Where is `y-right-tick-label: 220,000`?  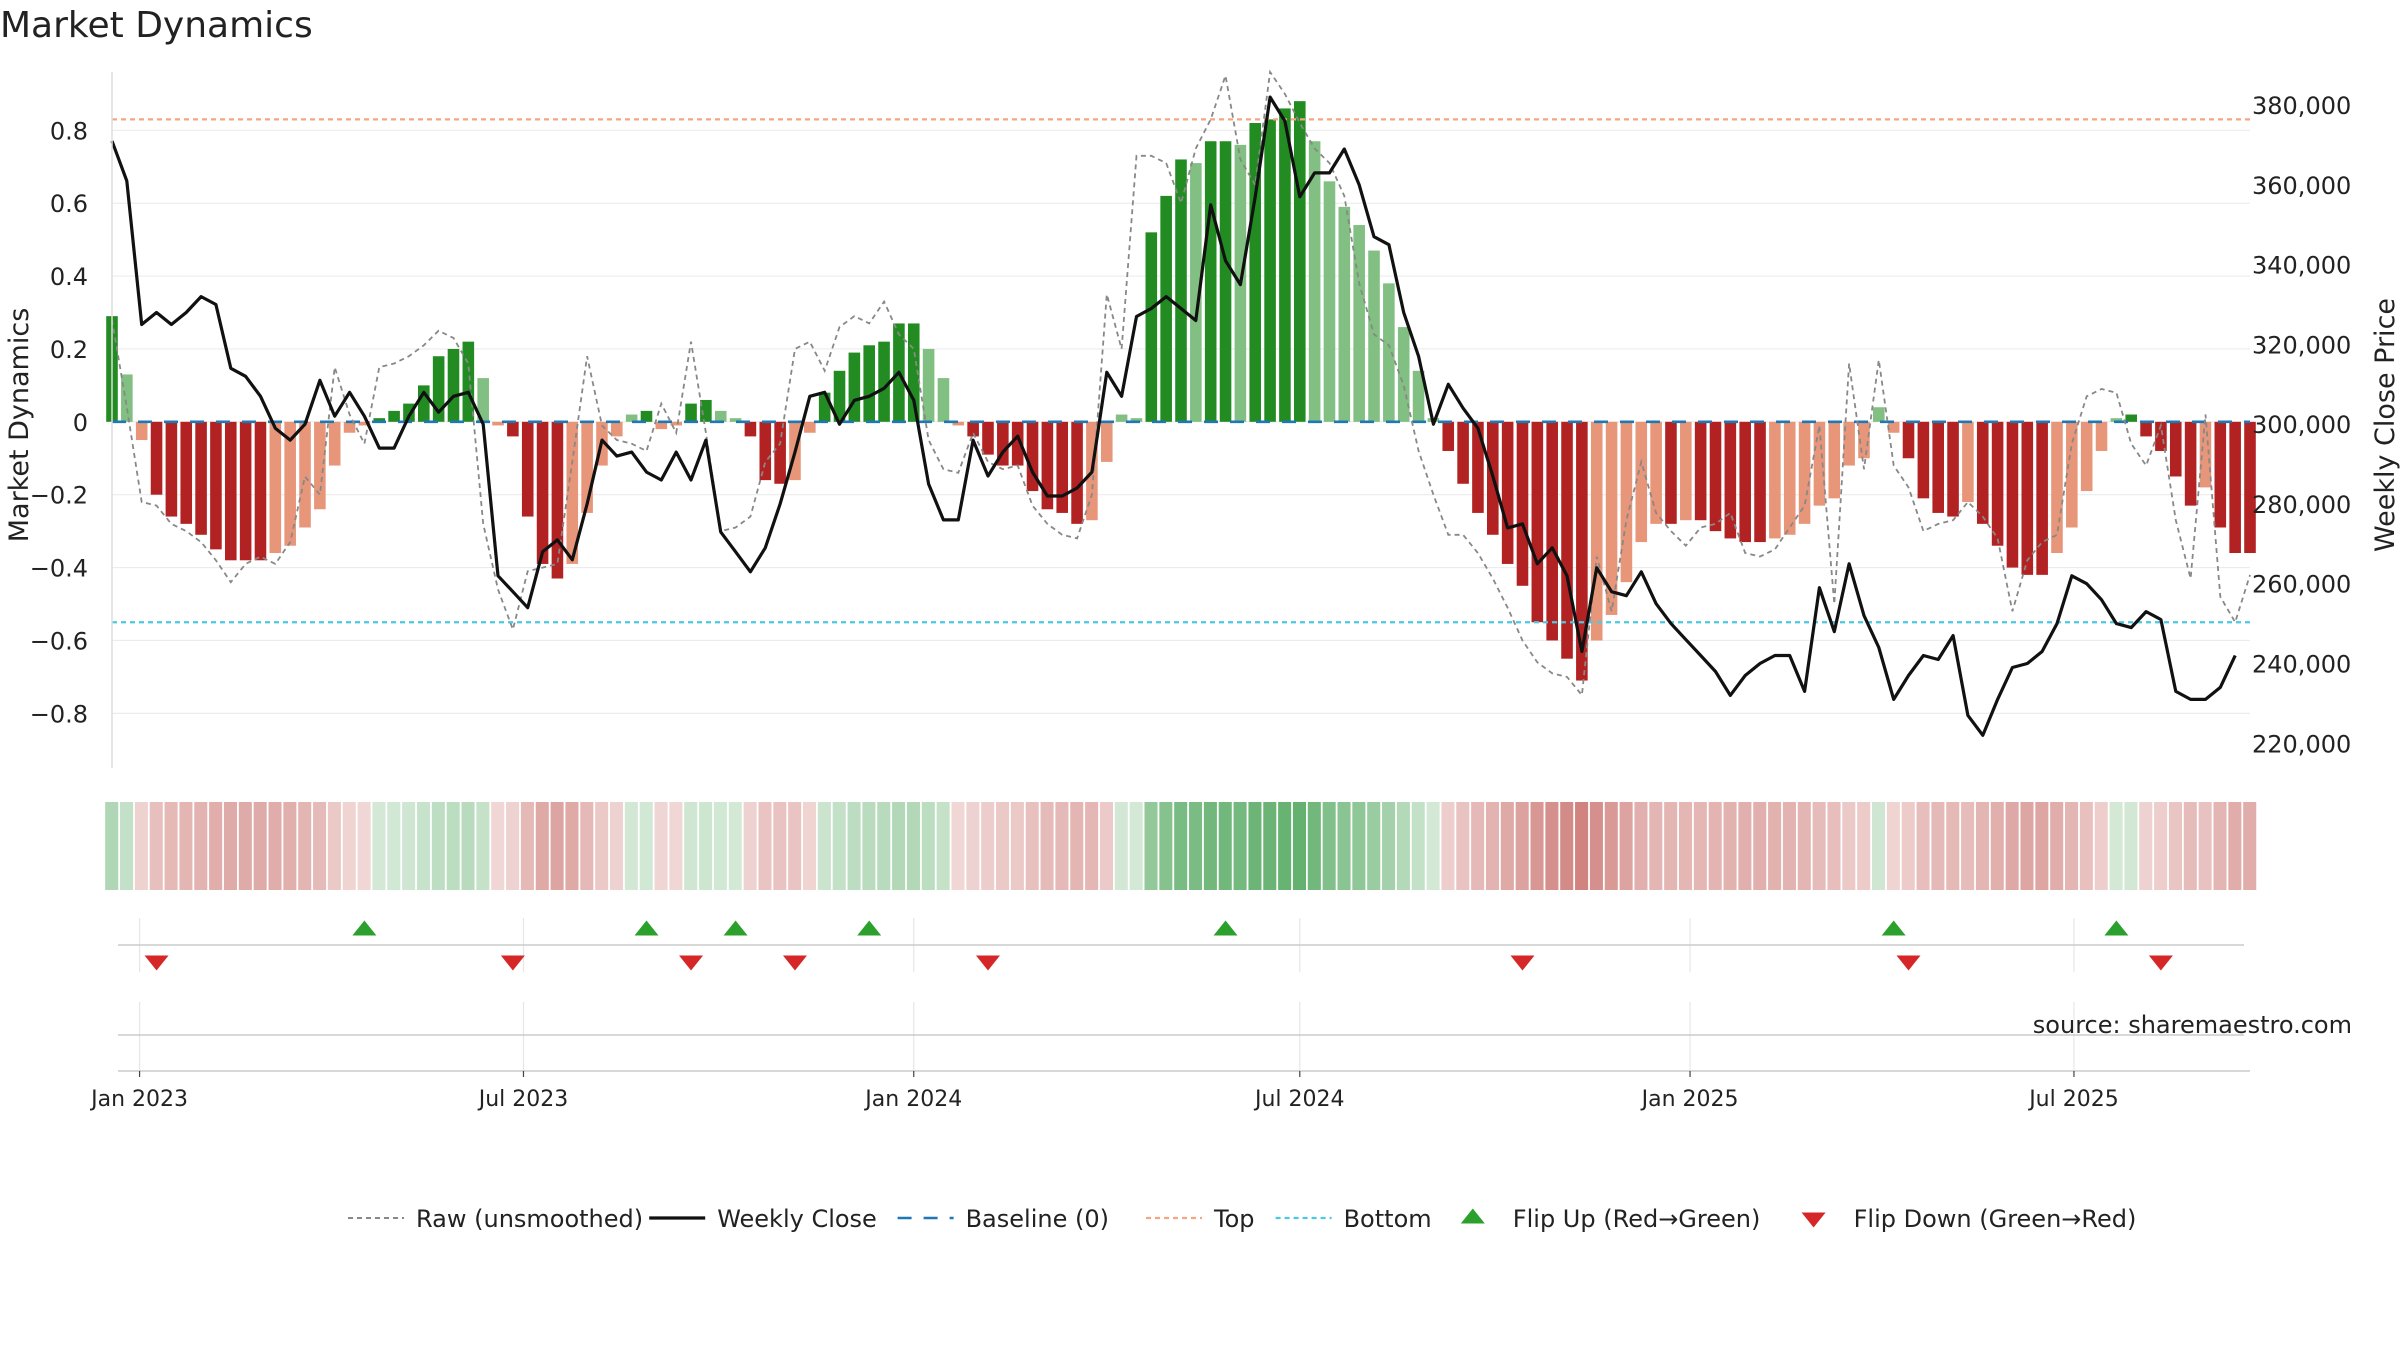
y-right-tick-label: 220,000 is located at coordinates (2301, 744).